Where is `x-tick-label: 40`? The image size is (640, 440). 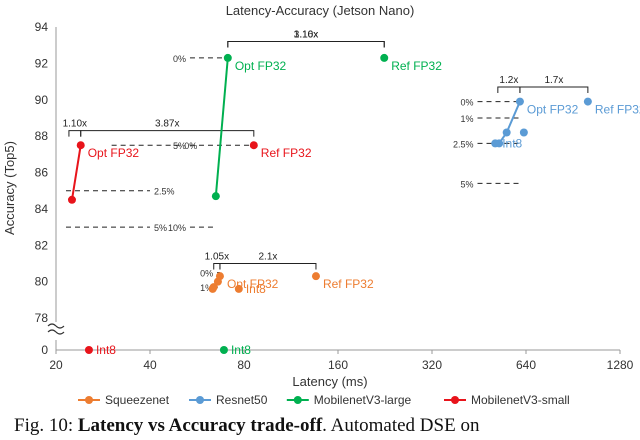 x-tick-label: 40 is located at coordinates (150, 365).